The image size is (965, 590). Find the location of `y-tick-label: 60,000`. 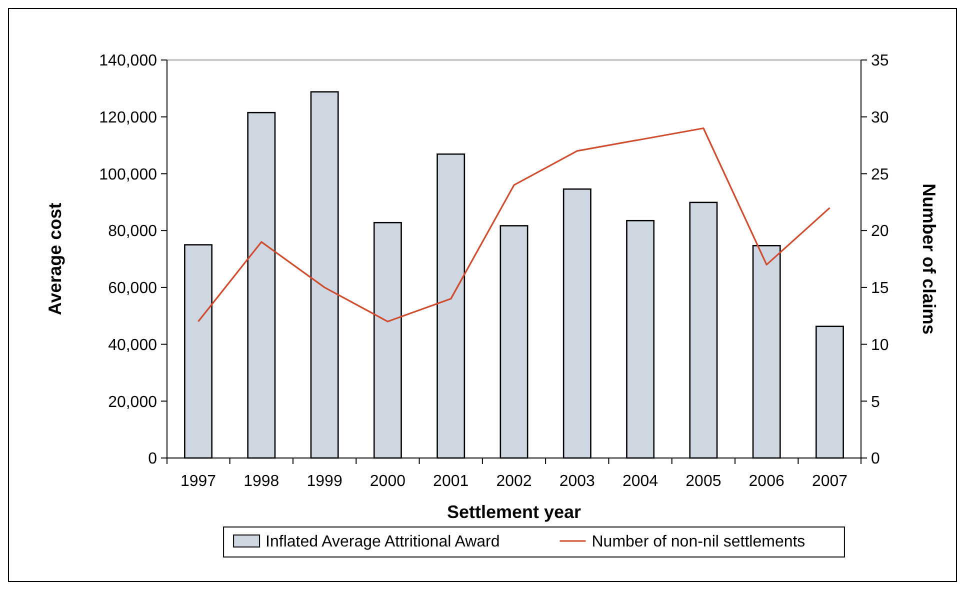

y-tick-label: 60,000 is located at coordinates (133, 289).